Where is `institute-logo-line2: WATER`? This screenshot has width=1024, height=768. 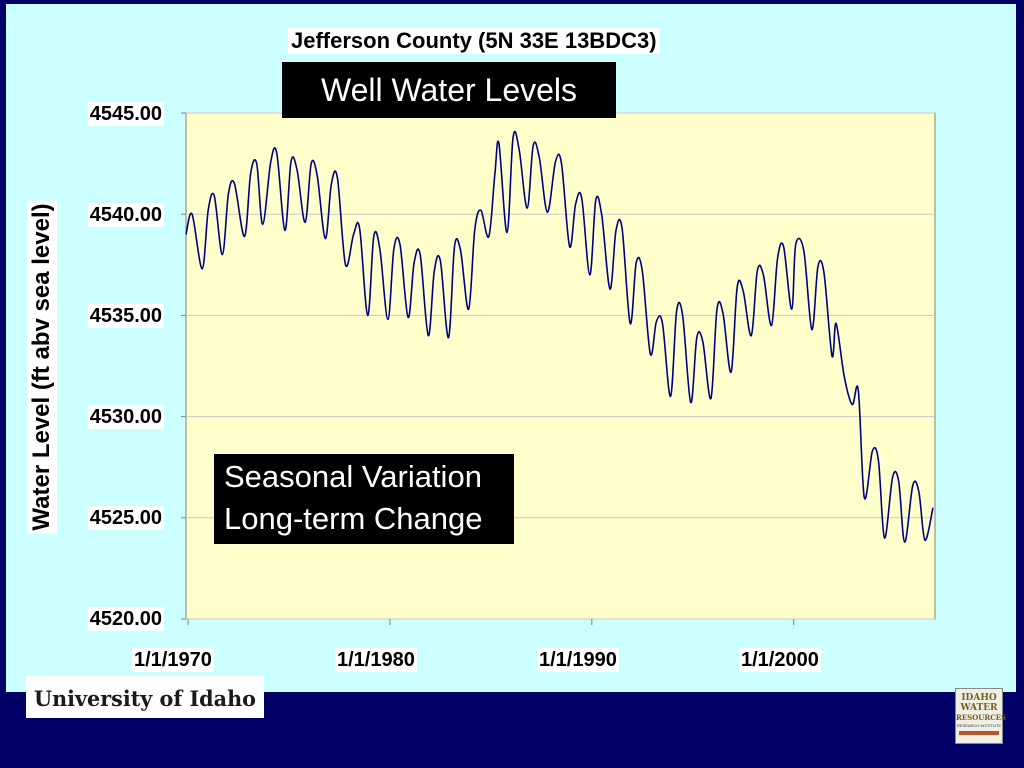
institute-logo-line2: WATER is located at coordinates (979, 708).